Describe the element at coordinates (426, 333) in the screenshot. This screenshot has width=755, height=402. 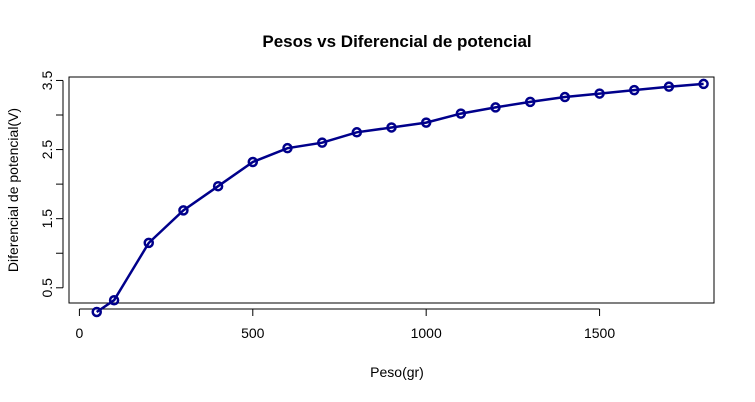
I see `x-tick-label: 1000` at that location.